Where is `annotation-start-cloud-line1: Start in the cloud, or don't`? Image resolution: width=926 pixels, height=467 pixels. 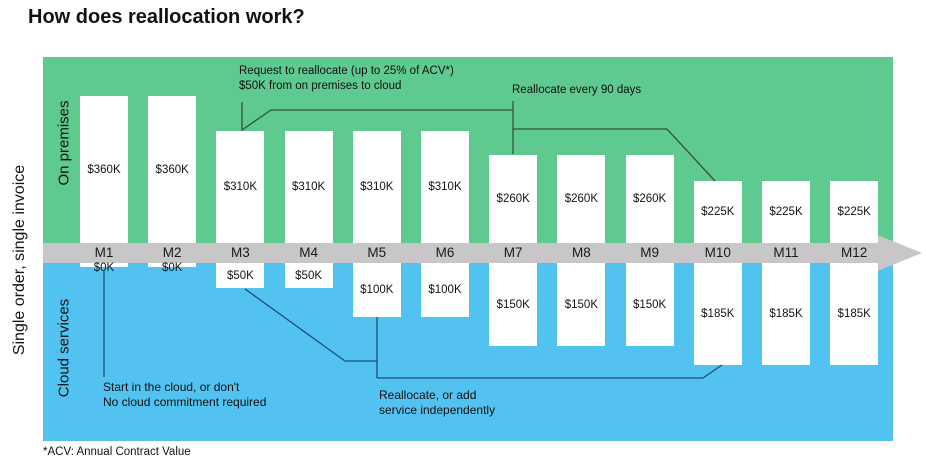 annotation-start-cloud-line1: Start in the cloud, or don't is located at coordinates (171, 387).